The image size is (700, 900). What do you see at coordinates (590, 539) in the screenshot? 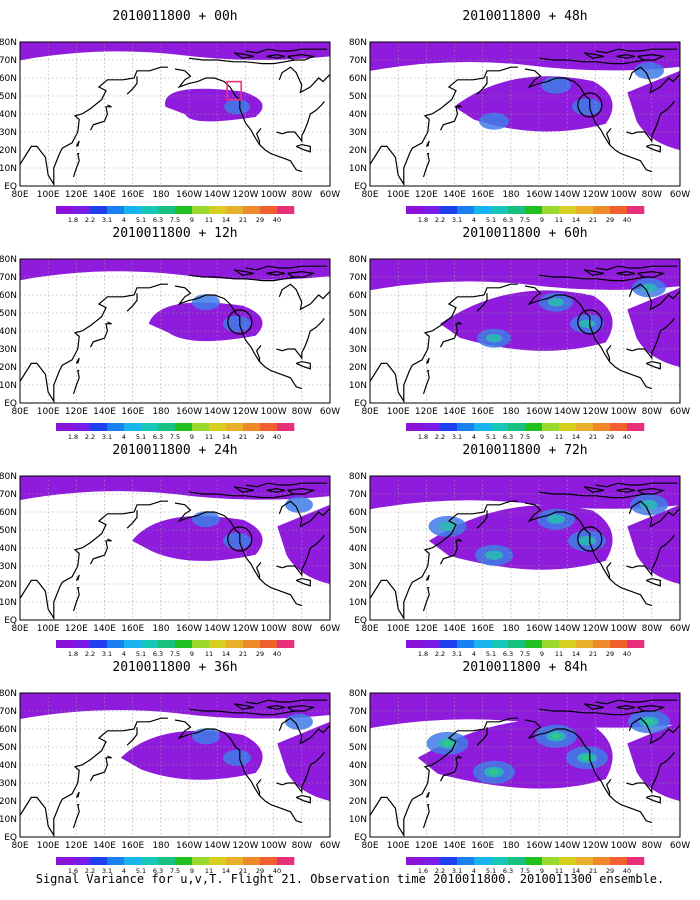
I see `target-circle` at bounding box center [590, 539].